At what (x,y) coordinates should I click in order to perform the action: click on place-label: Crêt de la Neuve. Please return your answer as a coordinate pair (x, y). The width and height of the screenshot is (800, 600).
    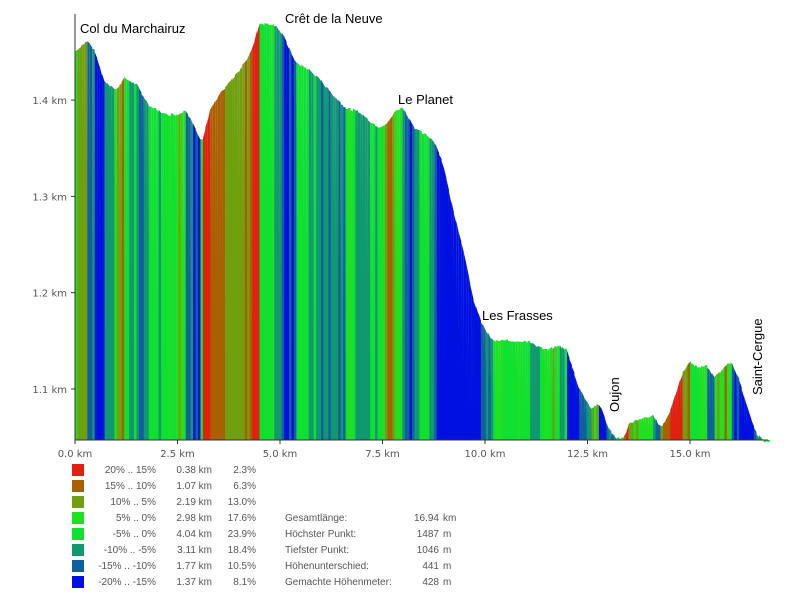
    Looking at the image, I should click on (334, 18).